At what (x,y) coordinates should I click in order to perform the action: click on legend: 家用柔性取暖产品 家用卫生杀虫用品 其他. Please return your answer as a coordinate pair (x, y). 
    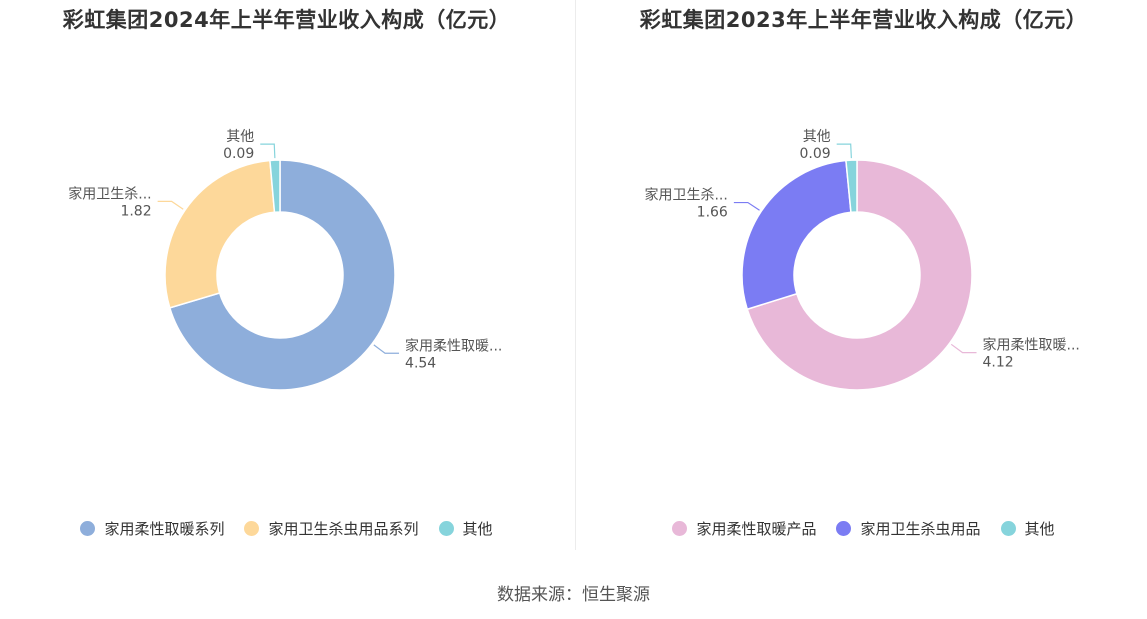
    Looking at the image, I should click on (862, 528).